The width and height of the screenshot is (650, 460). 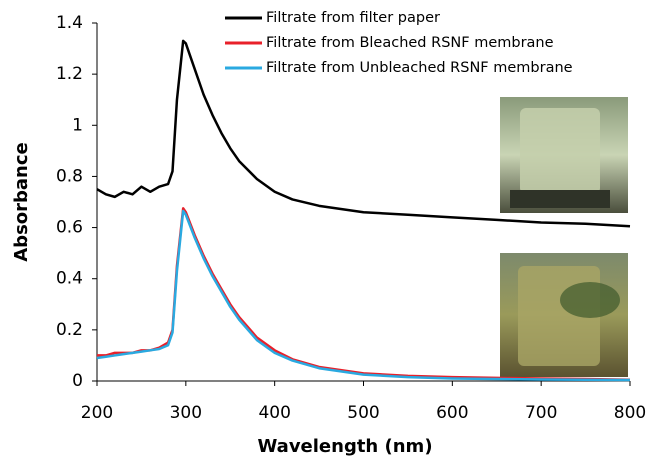 What do you see at coordinates (69, 228) in the screenshot?
I see `y-tick-label: 0.6` at bounding box center [69, 228].